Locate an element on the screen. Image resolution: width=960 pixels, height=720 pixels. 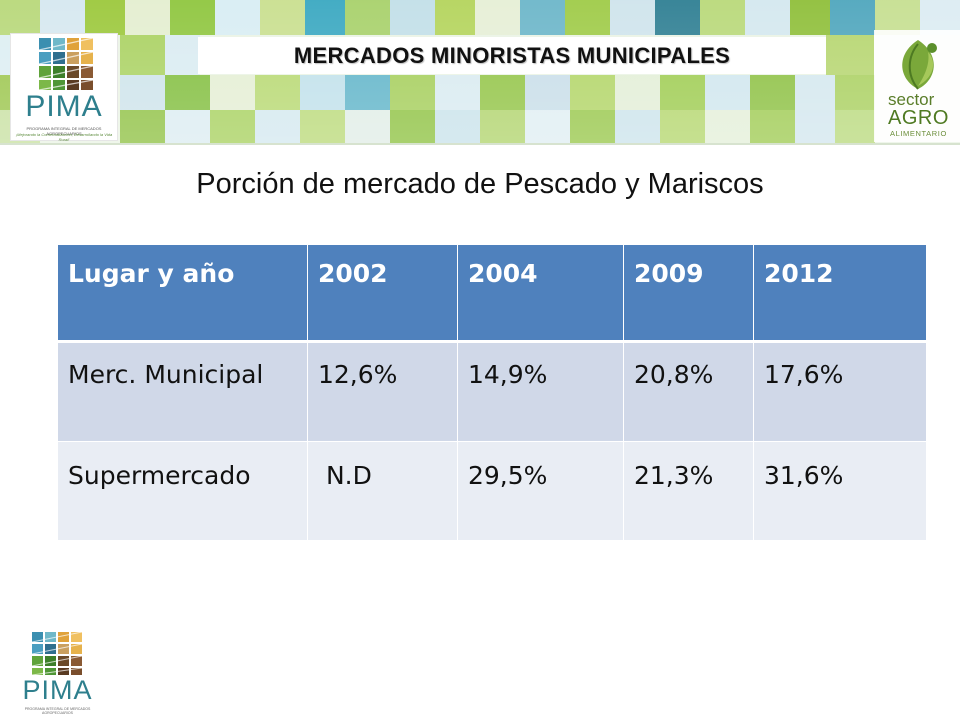
header-title-box: MERCADOS MINORISTAS MUNICIPALES is located at coordinates (512, 55).